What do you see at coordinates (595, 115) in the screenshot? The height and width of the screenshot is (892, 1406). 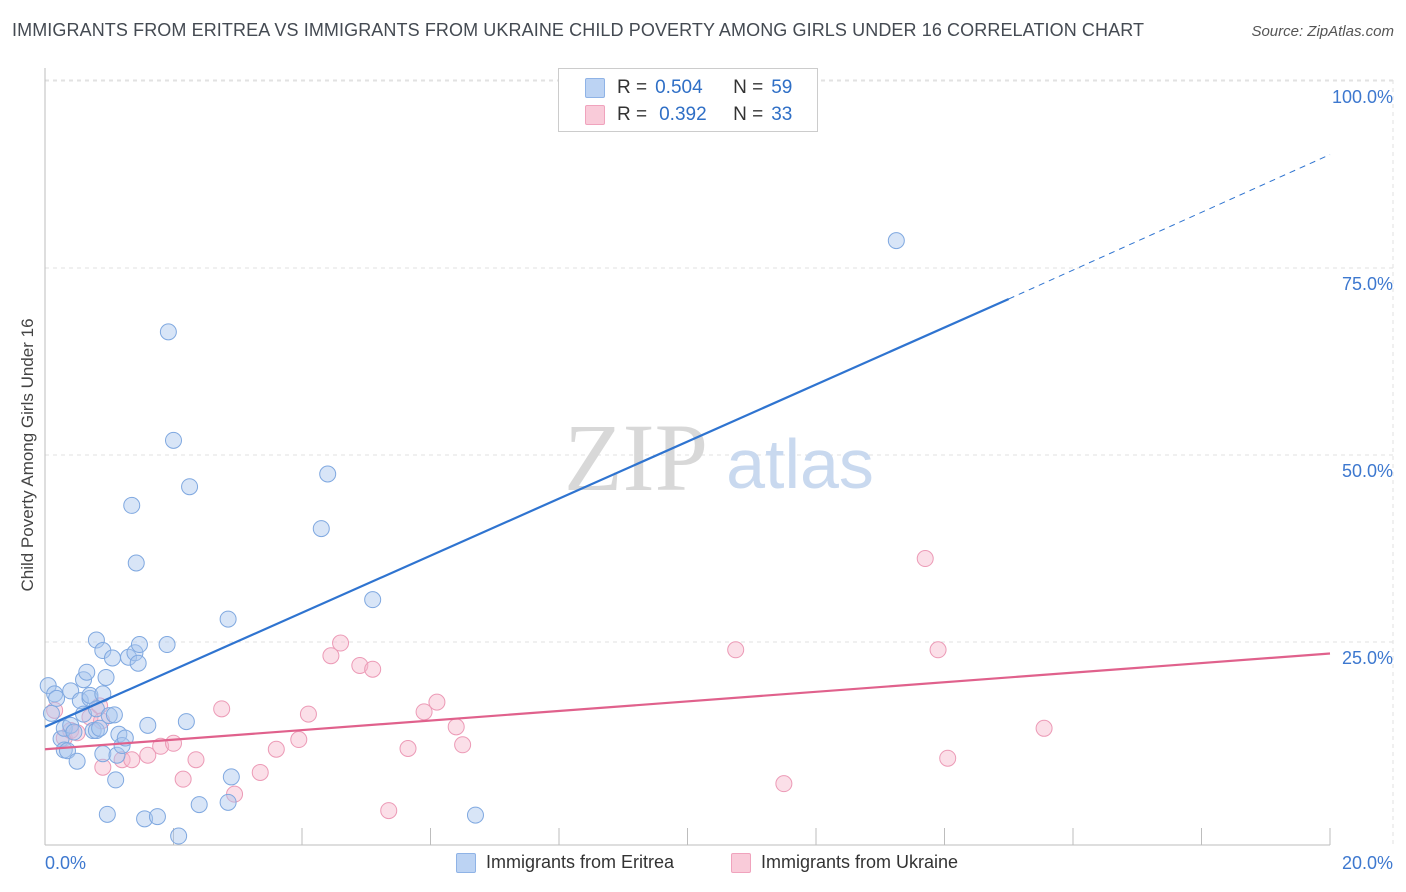 I see `ukraine-swatch` at bounding box center [595, 115].